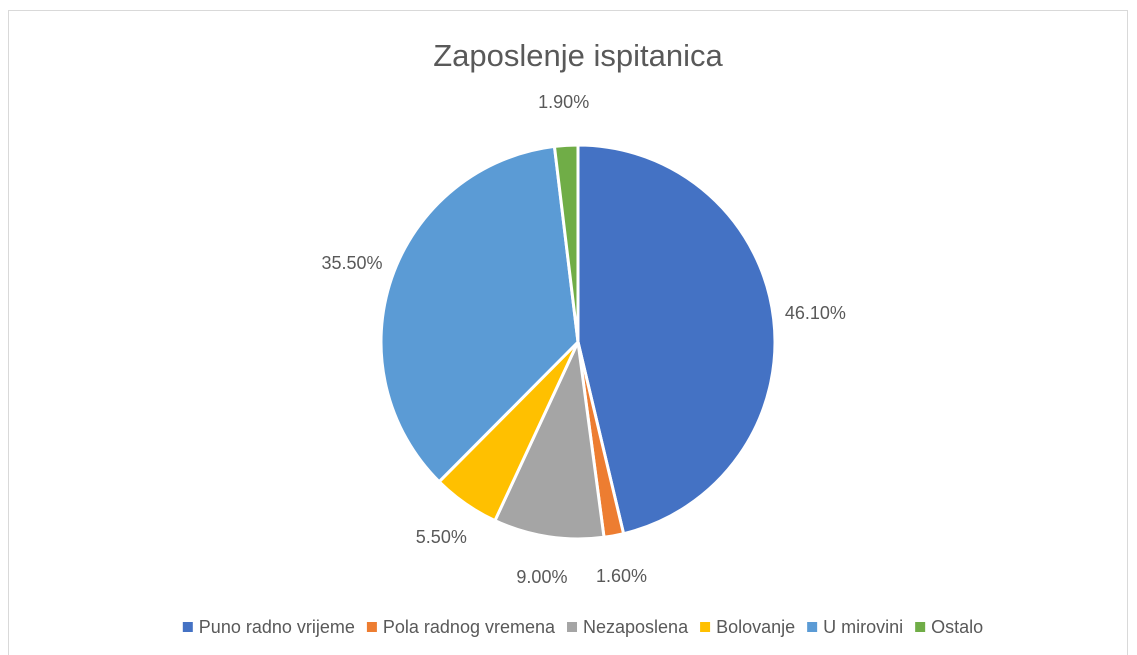 The height and width of the screenshot is (655, 1137). Describe the element at coordinates (755, 627) in the screenshot. I see `legend-label: Bolovanje` at that location.